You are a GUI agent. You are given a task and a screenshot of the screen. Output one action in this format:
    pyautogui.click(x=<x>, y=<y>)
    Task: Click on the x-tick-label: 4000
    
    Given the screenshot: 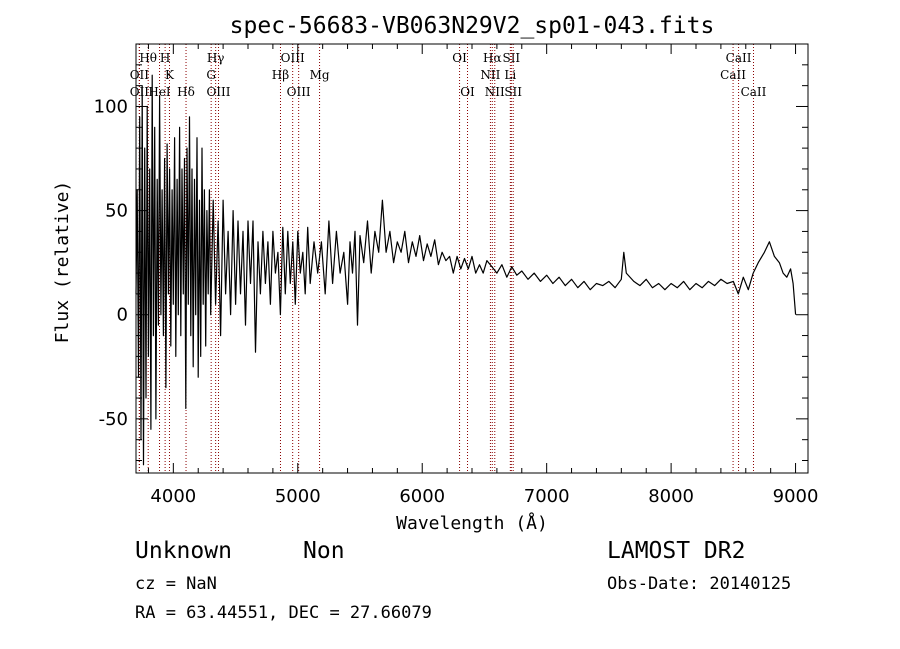 What is the action you would take?
    pyautogui.click(x=173, y=496)
    